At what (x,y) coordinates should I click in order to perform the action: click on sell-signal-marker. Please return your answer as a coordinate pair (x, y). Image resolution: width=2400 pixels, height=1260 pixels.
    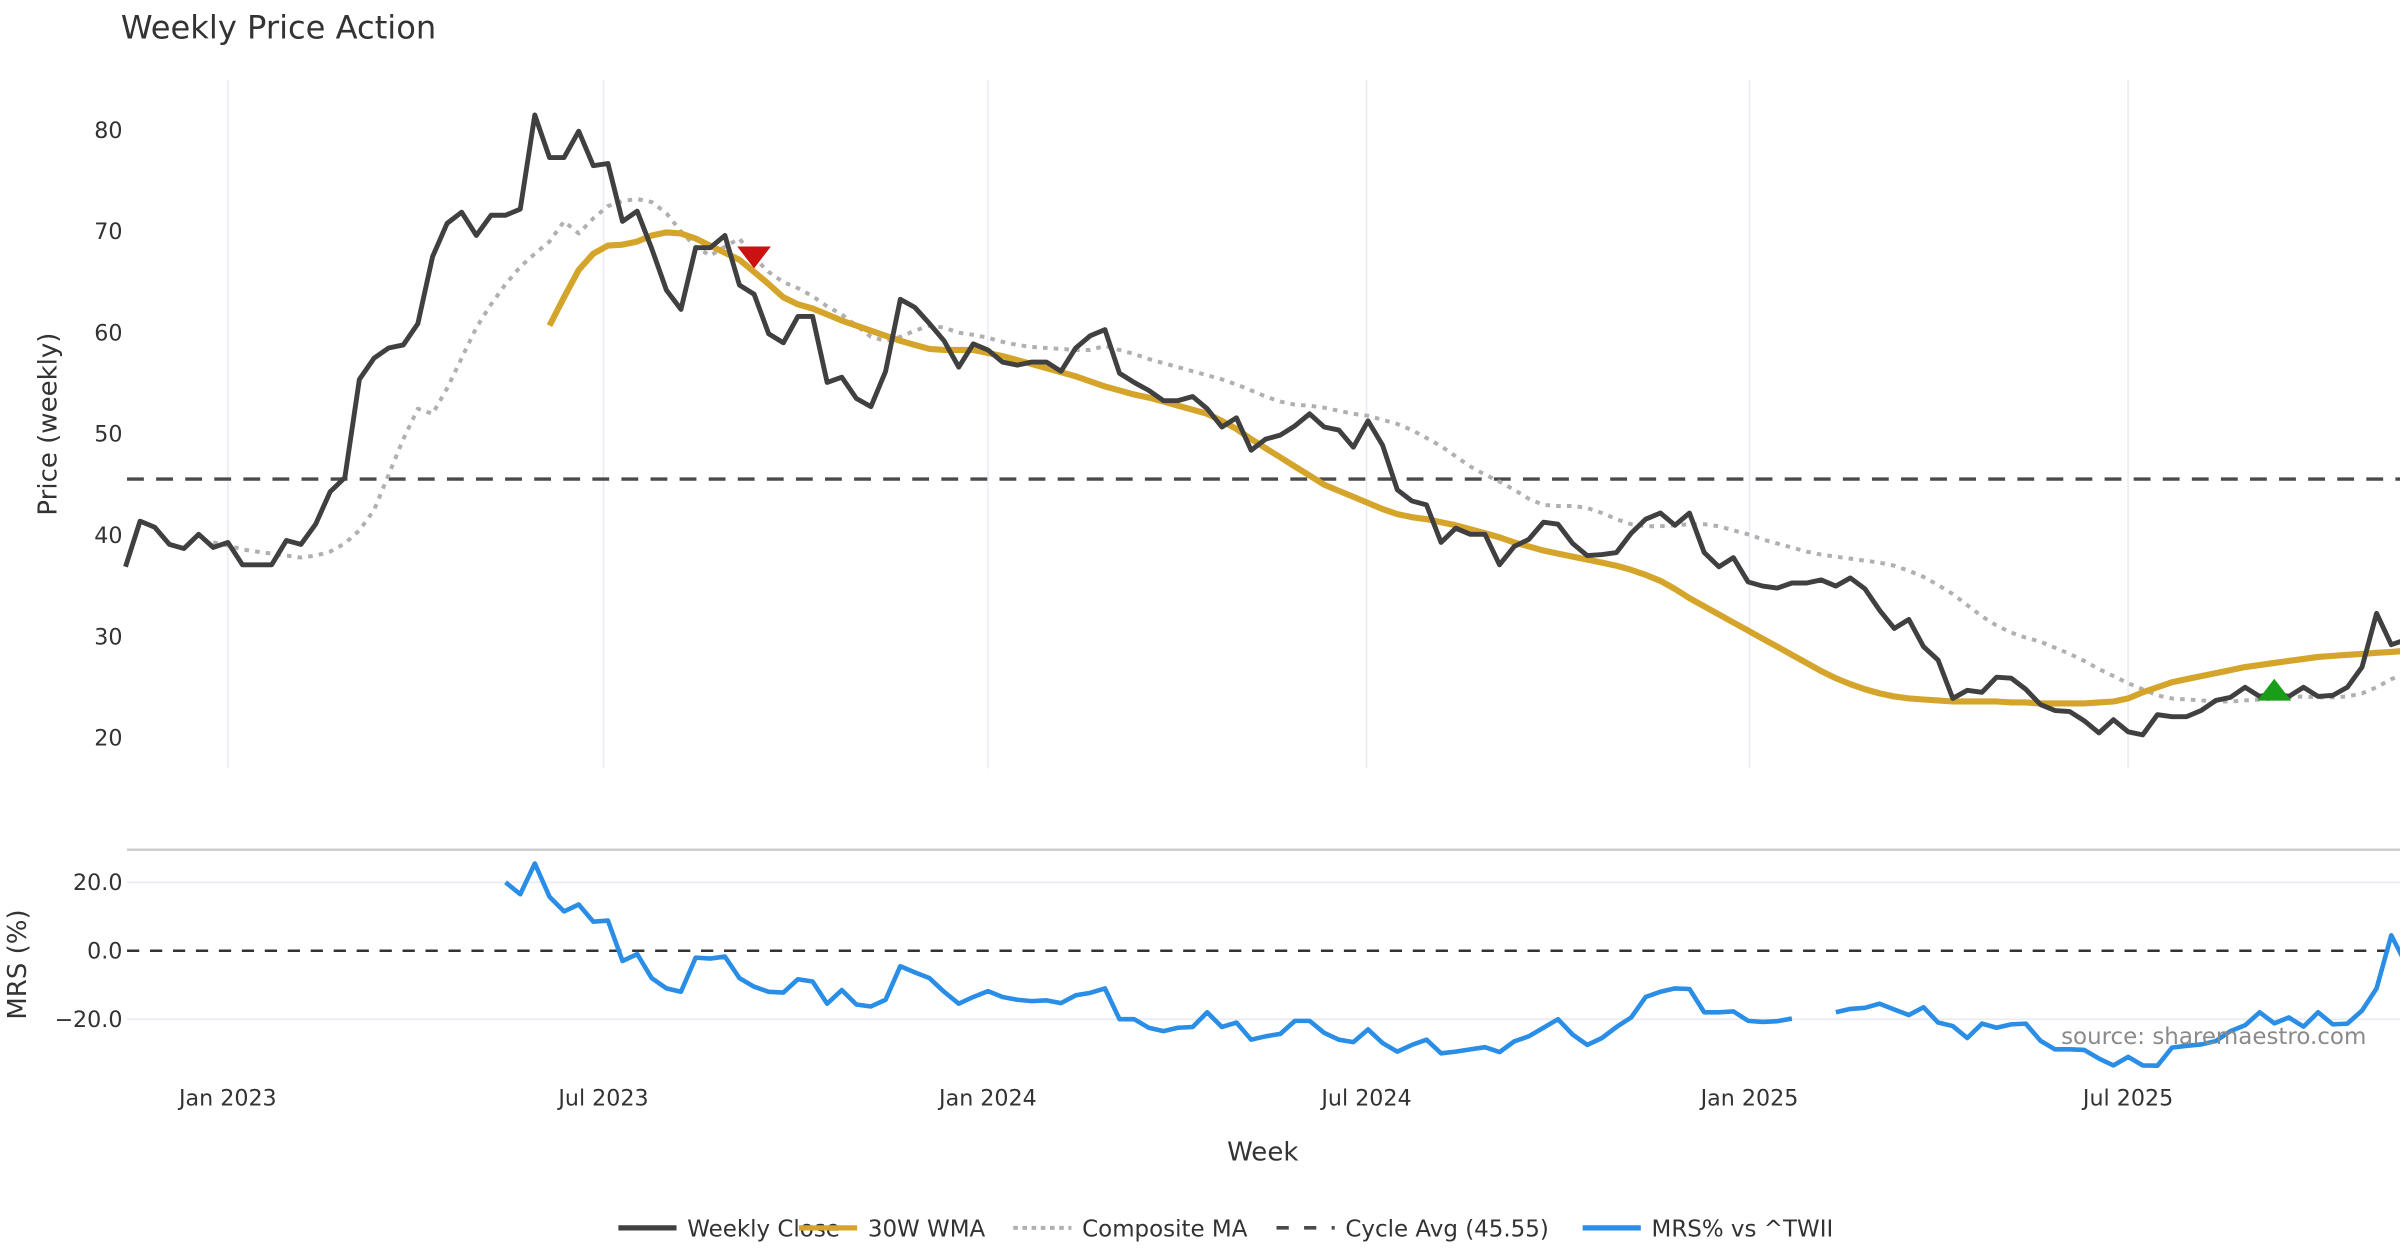
    Looking at the image, I should click on (754, 257).